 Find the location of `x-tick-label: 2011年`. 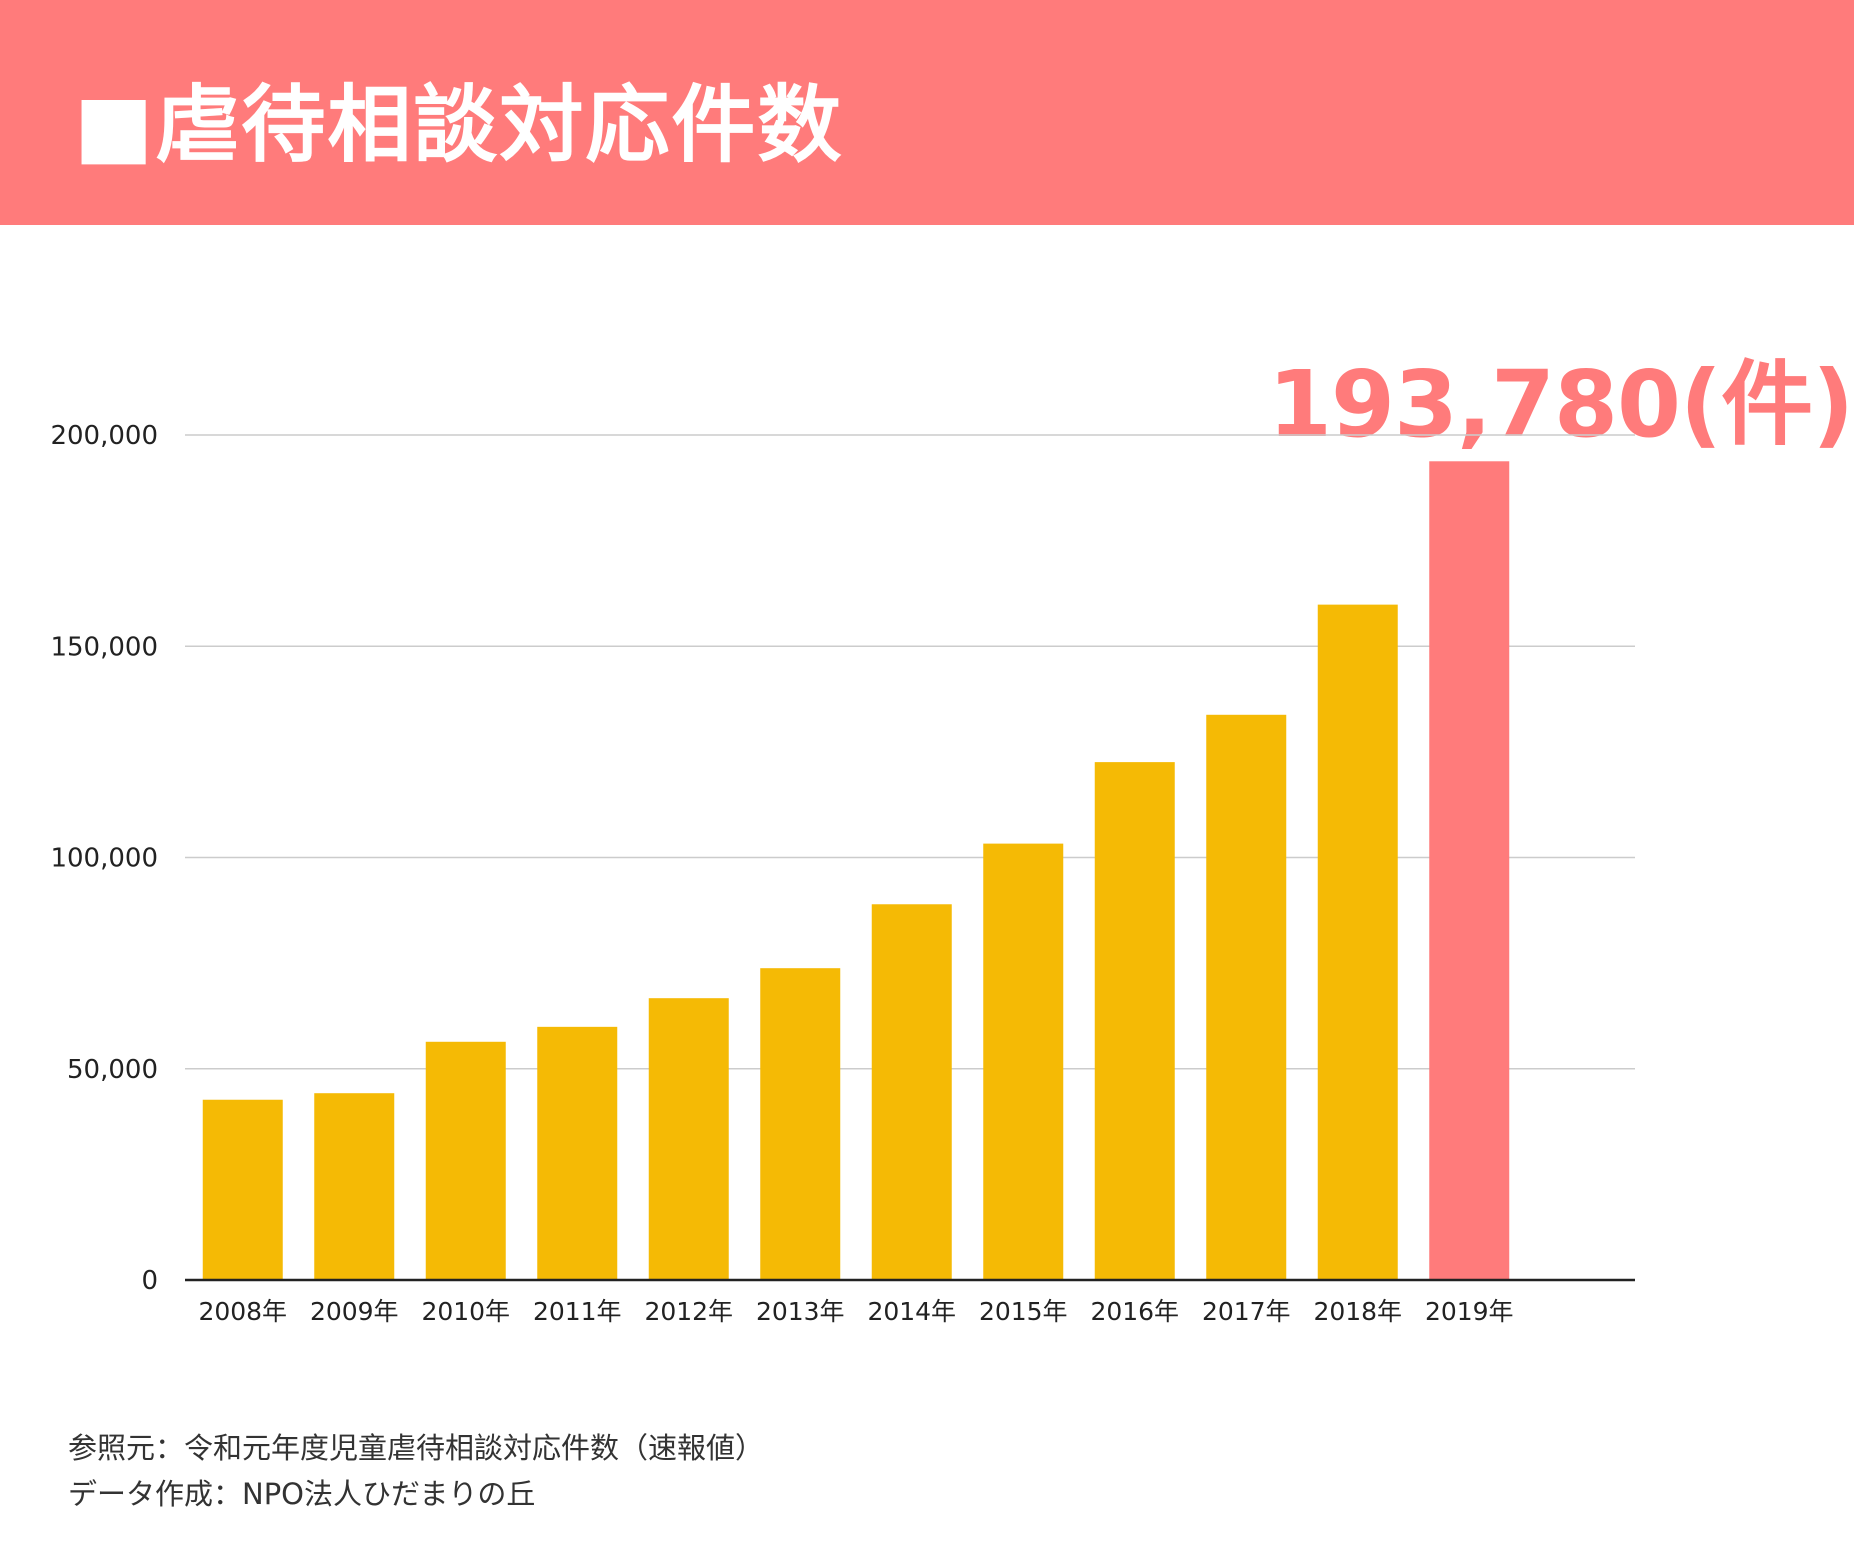

x-tick-label: 2011年 is located at coordinates (577, 1311).